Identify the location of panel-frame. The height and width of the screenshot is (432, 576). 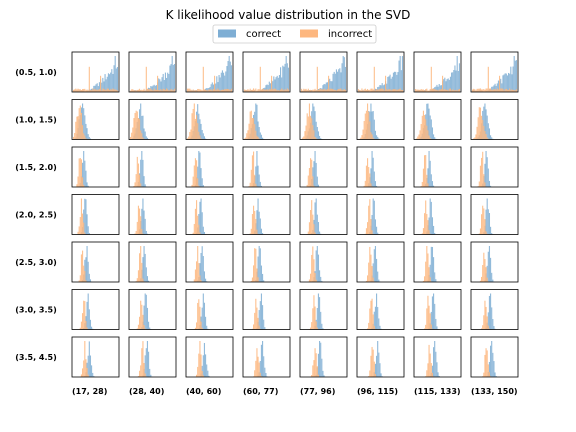
(152, 119).